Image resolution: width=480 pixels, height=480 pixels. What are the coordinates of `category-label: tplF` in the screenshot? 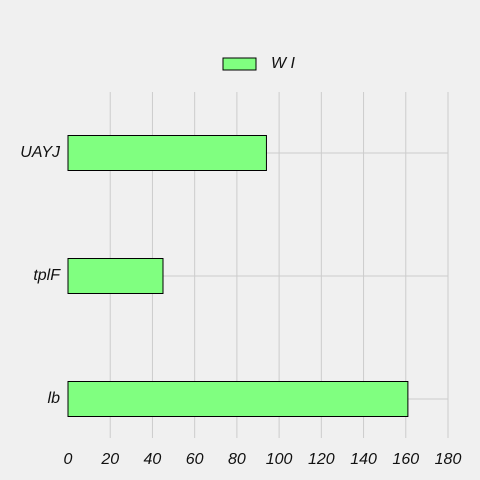 It's located at (47, 275).